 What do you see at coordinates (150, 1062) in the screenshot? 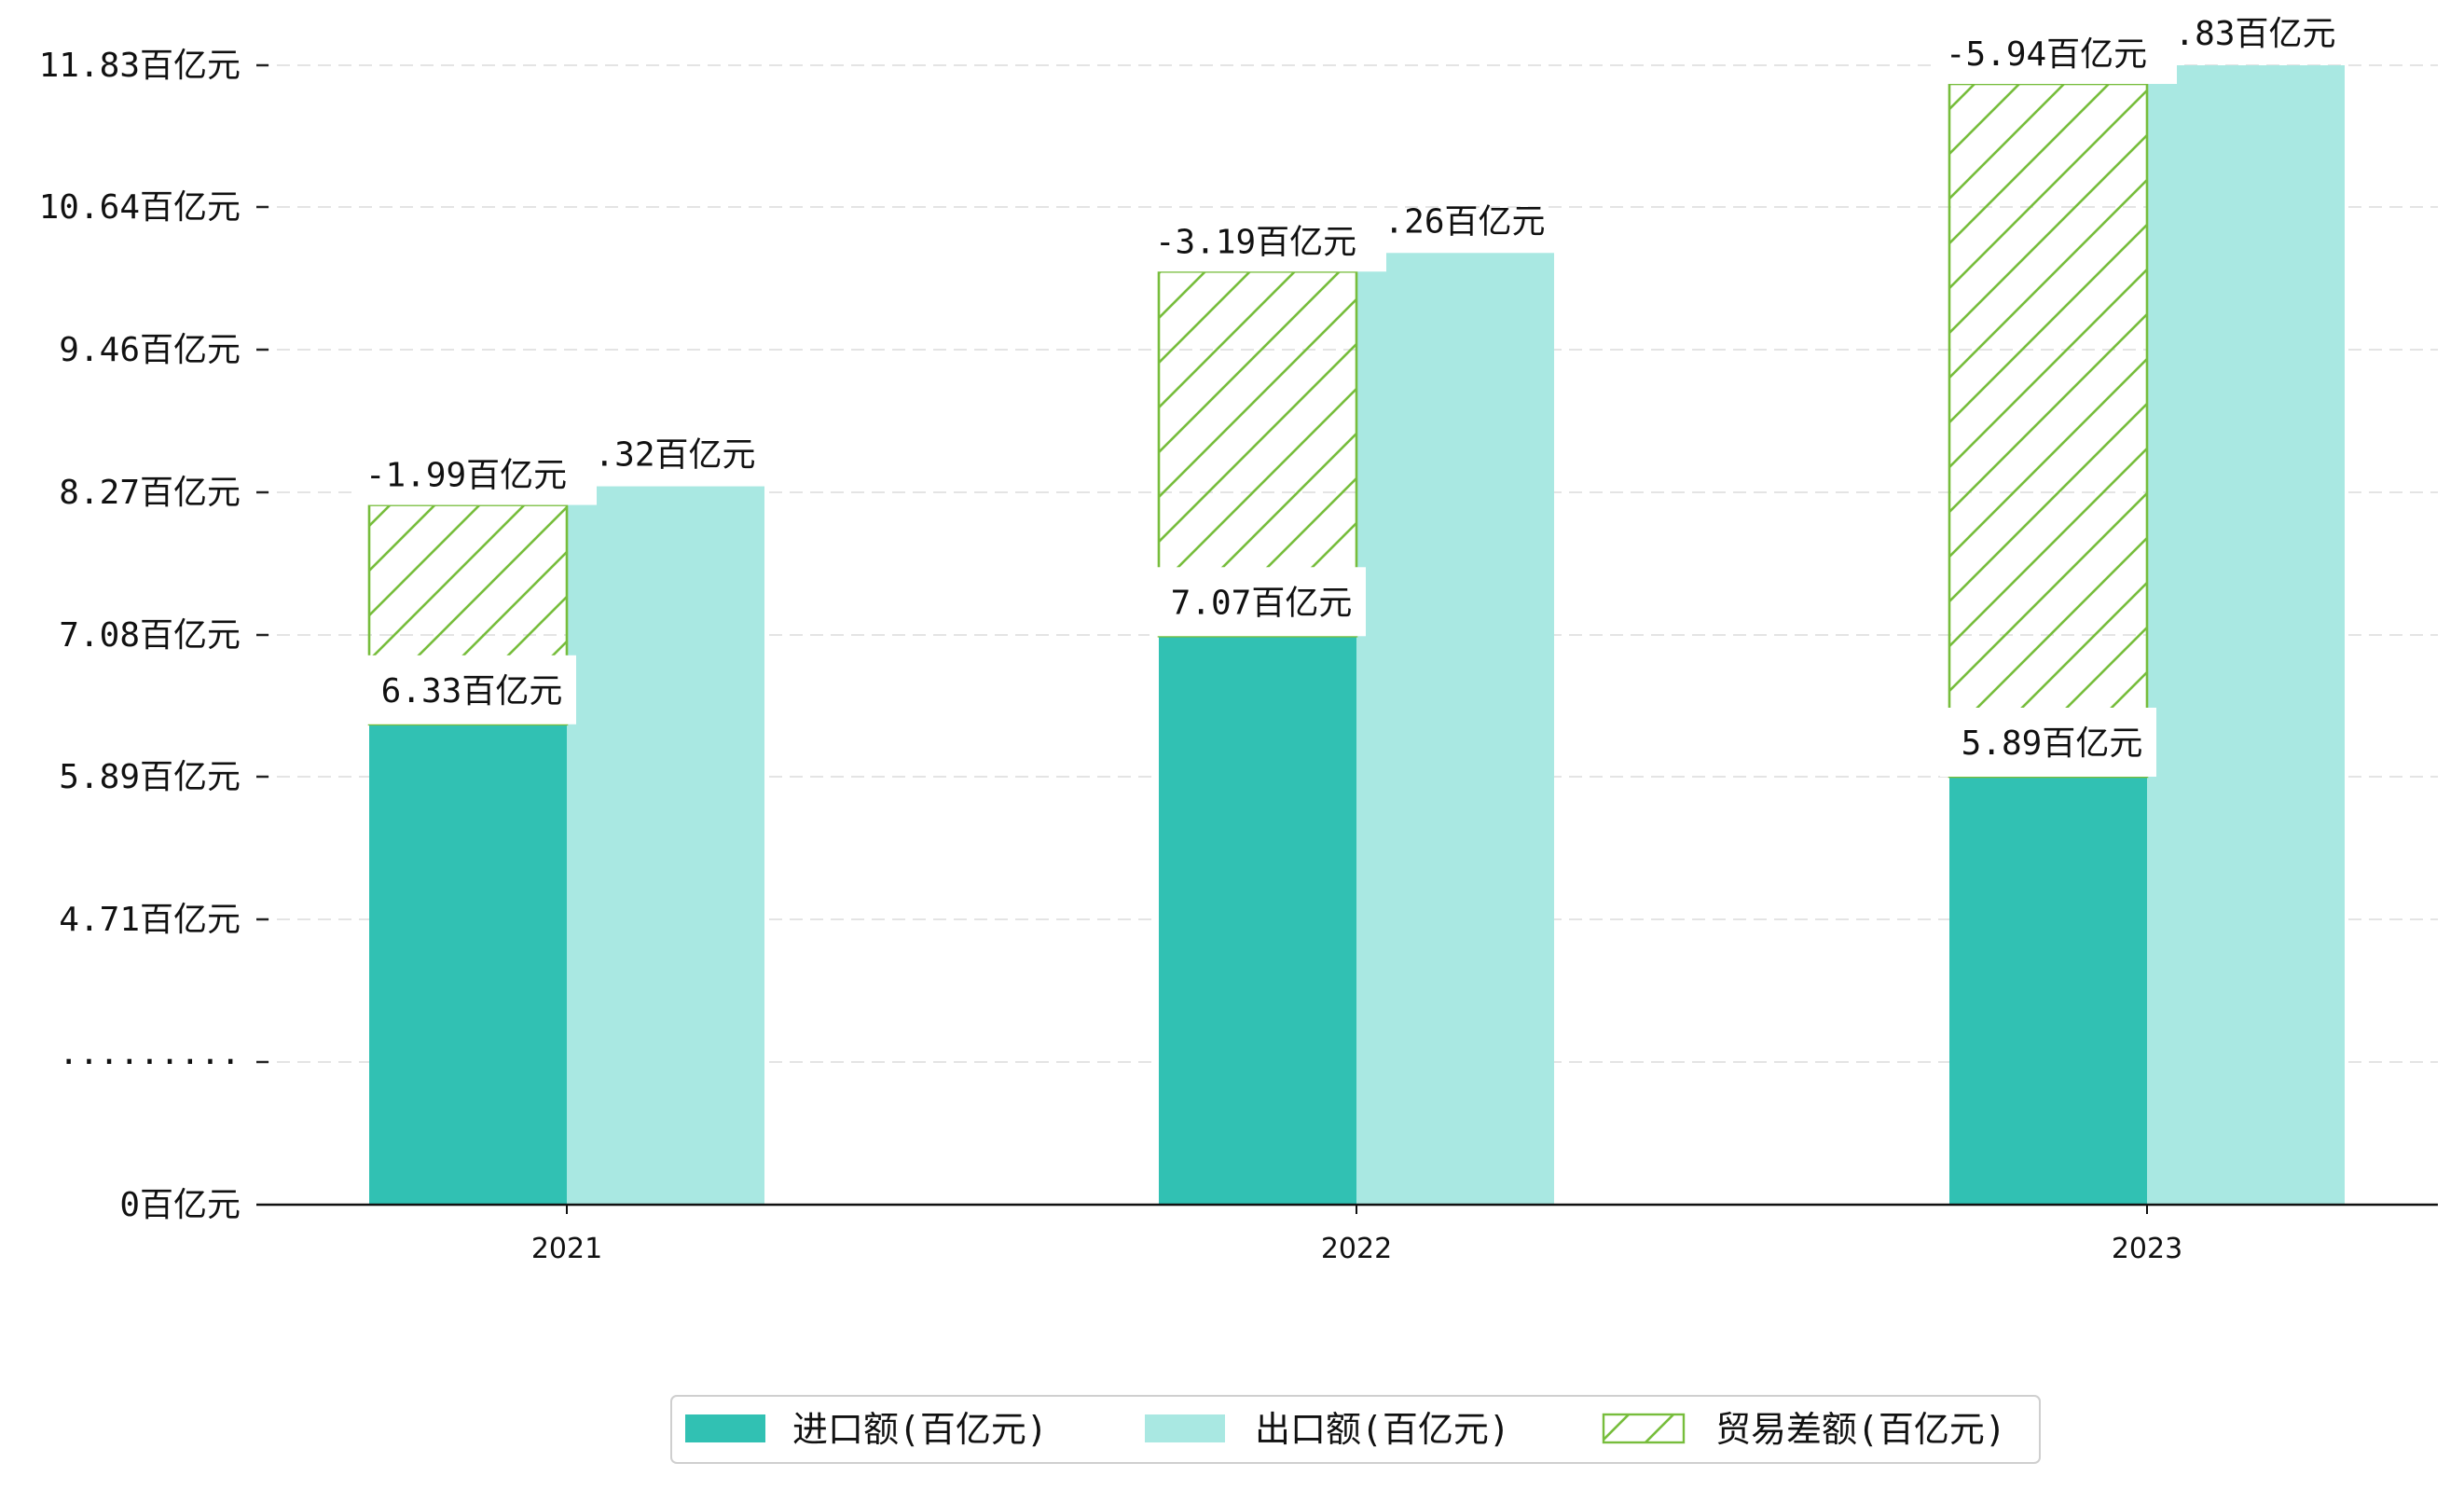
I see `y-tick-label: ·········` at bounding box center [150, 1062].